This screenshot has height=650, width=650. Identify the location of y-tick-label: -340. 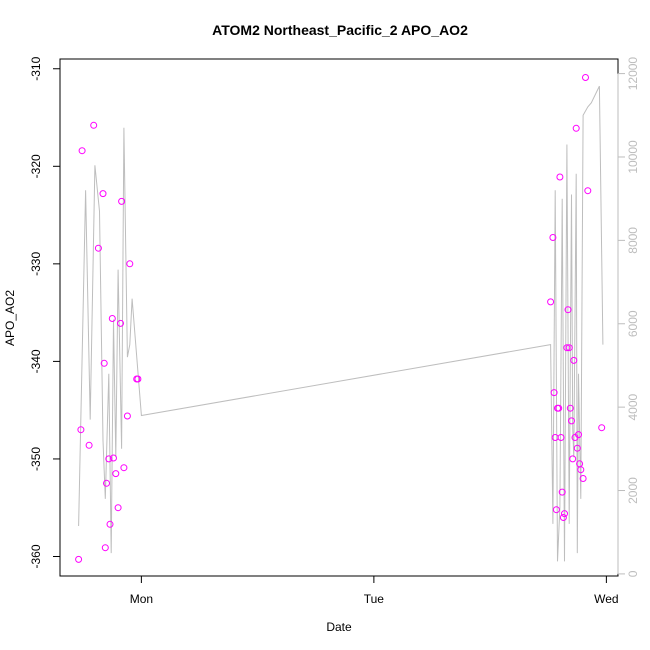
(36, 361).